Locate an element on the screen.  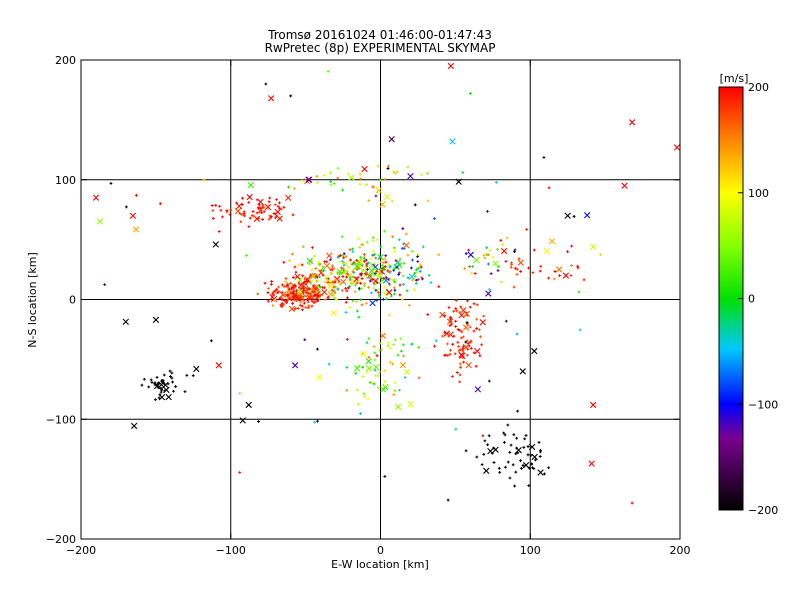
x-tick-label: 100 is located at coordinates (530, 550).